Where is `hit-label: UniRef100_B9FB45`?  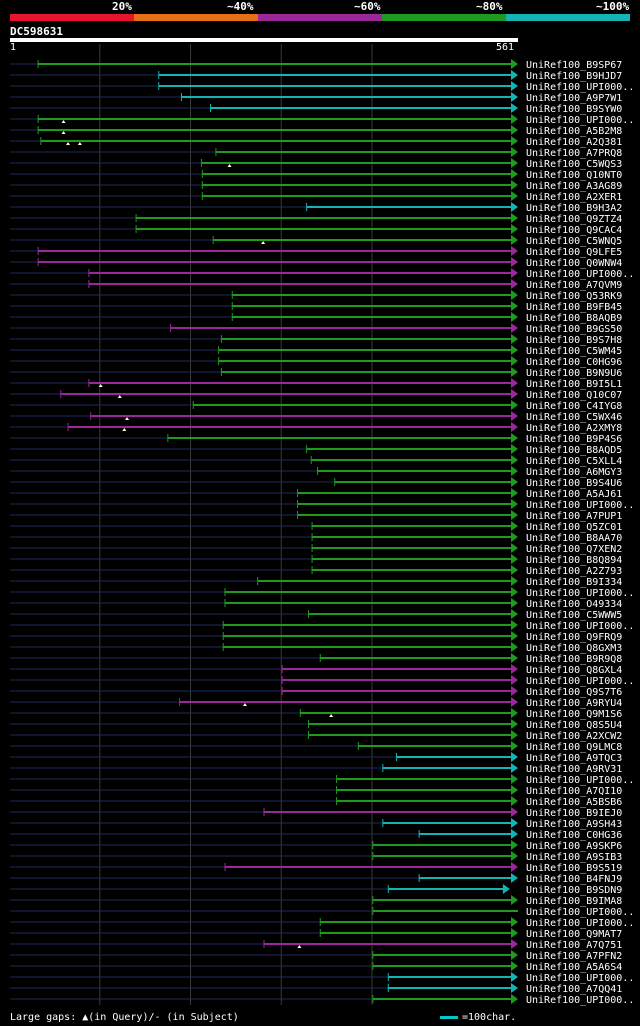 hit-label: UniRef100_B9FB45 is located at coordinates (574, 307).